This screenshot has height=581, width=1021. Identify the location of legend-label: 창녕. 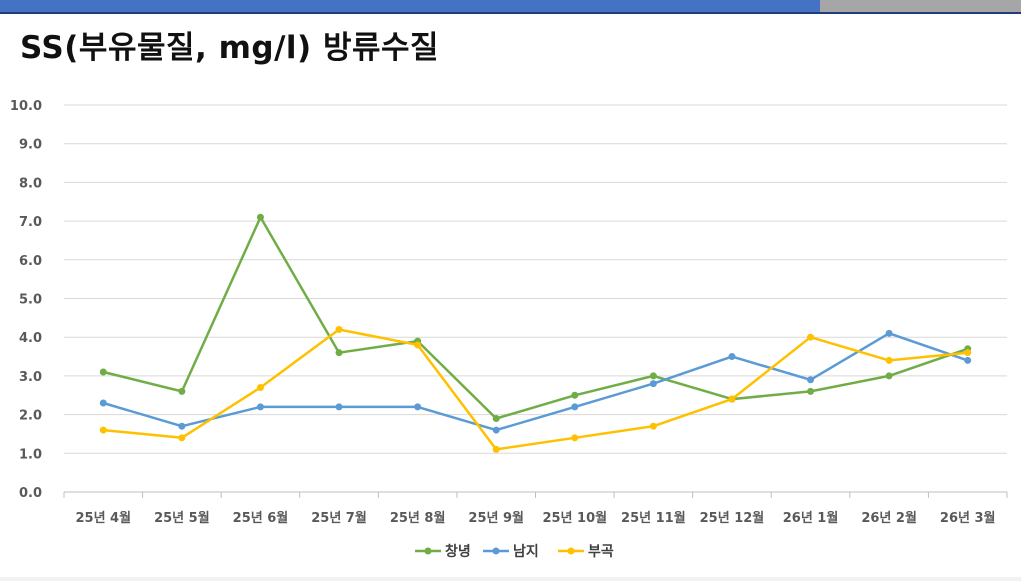
(458, 551).